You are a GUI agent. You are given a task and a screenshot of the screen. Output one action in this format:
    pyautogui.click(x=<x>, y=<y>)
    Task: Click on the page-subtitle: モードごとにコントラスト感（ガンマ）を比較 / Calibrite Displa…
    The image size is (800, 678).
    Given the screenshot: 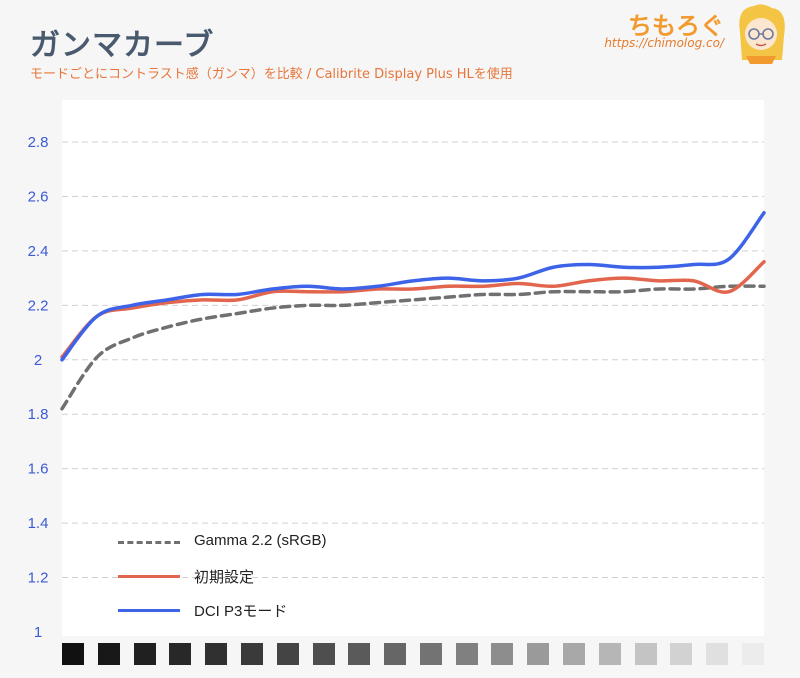 What is the action you would take?
    pyautogui.click(x=271, y=74)
    